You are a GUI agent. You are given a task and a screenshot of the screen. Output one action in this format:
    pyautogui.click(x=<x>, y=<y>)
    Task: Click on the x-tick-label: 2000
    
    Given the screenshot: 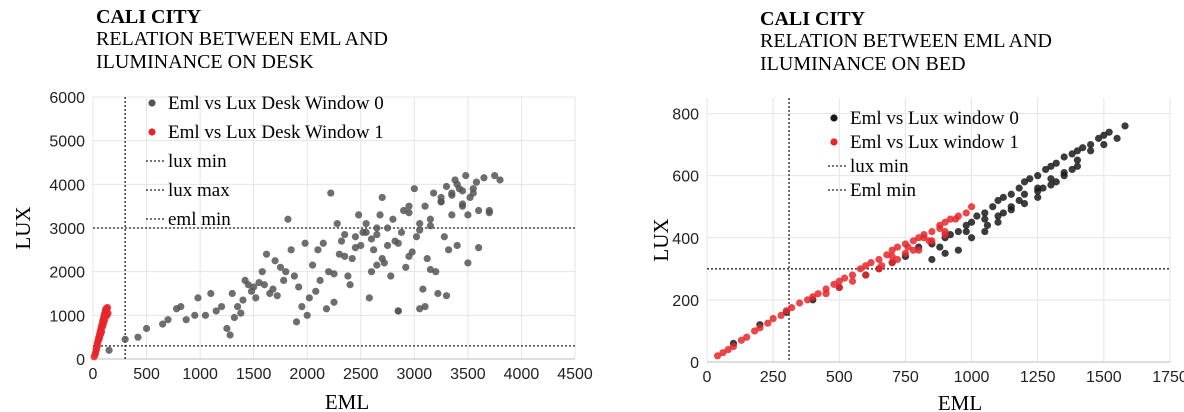 What is the action you would take?
    pyautogui.click(x=307, y=374)
    